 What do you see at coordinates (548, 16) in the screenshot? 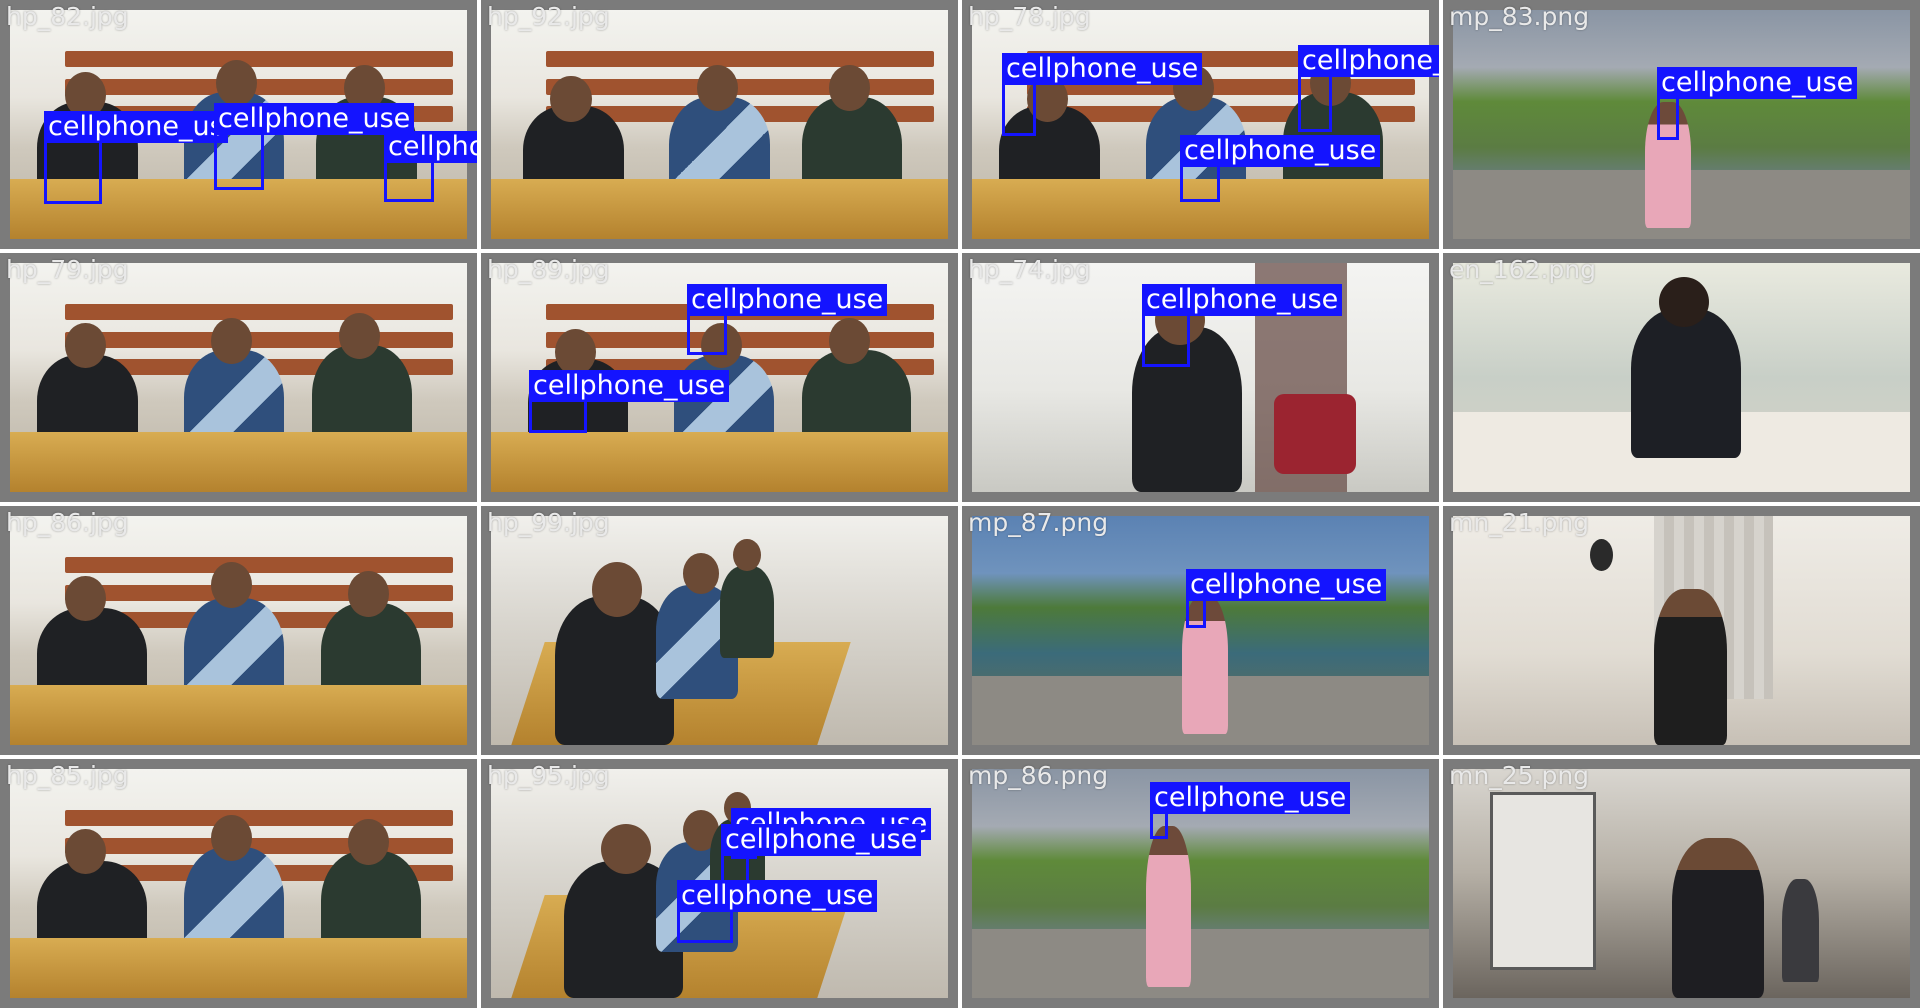
I see `image-filename: hp_92.jpg` at bounding box center [548, 16].